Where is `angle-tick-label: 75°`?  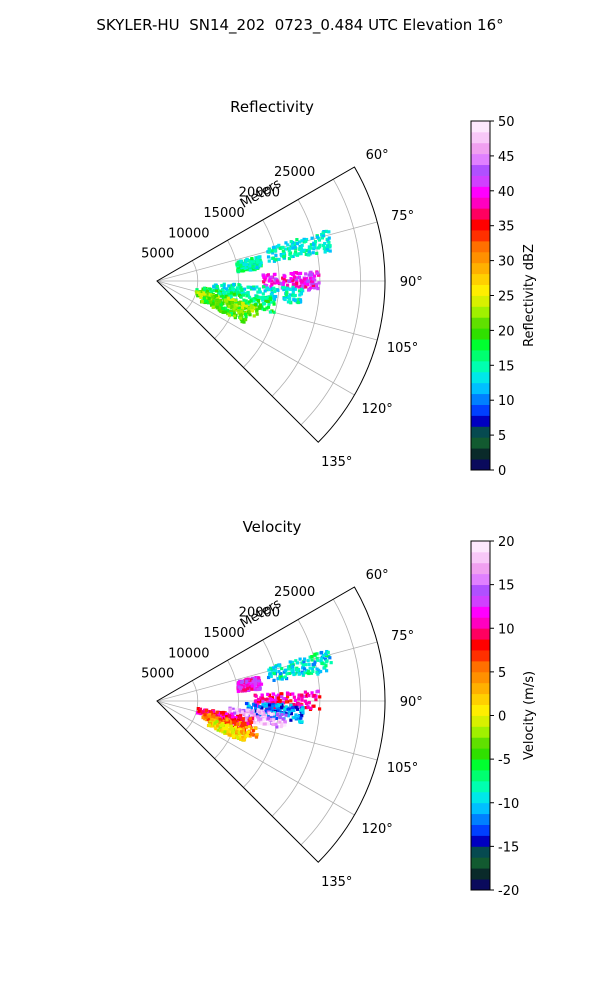
angle-tick-label: 75° is located at coordinates (402, 216).